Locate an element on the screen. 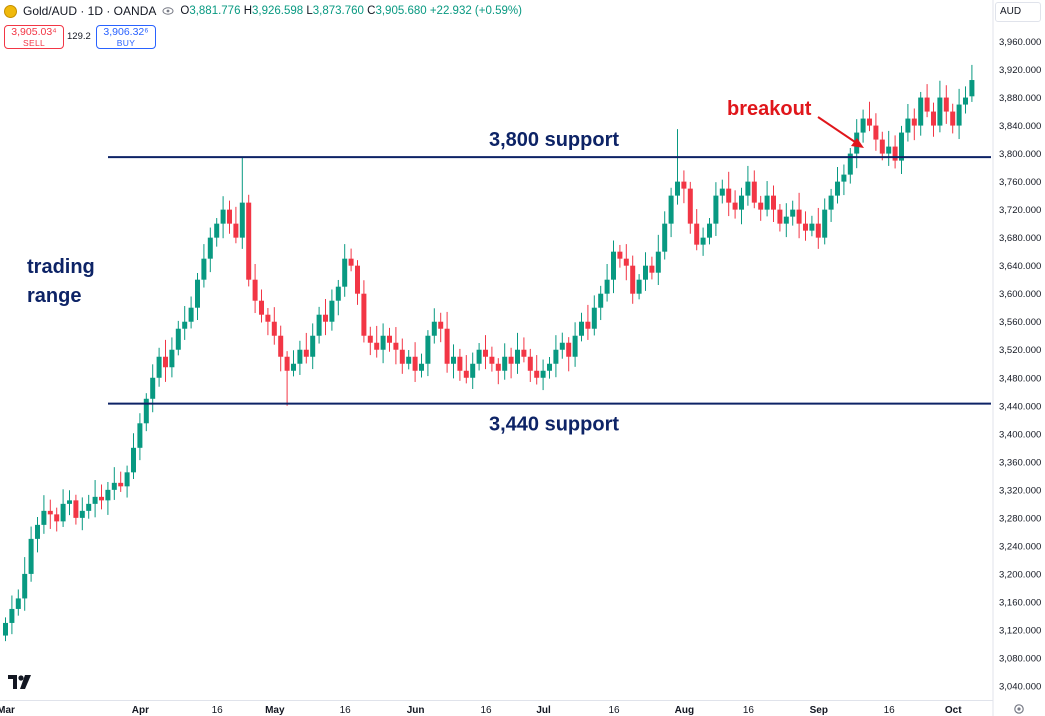  buy-label: BUY is located at coordinates (126, 43).